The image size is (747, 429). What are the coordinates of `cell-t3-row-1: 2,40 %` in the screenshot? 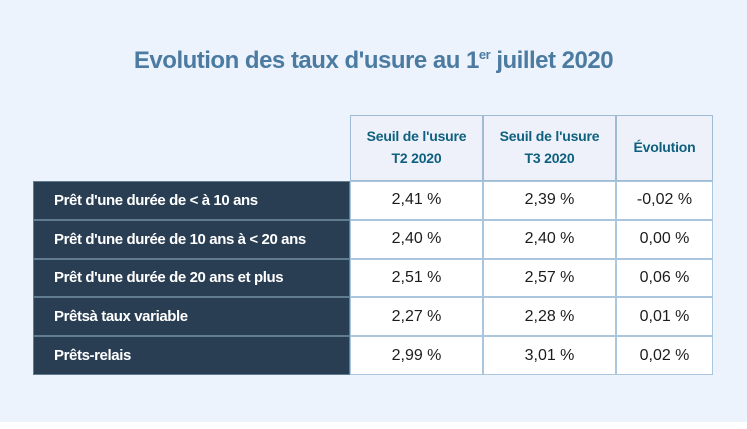 It's located at (549, 239).